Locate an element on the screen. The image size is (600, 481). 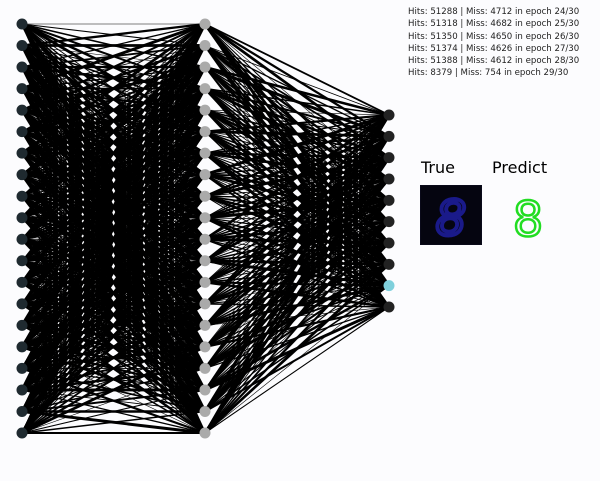
training-log-line: Hits: 51374 | Miss: 4626 in epoch 27/30 is located at coordinates (494, 48).